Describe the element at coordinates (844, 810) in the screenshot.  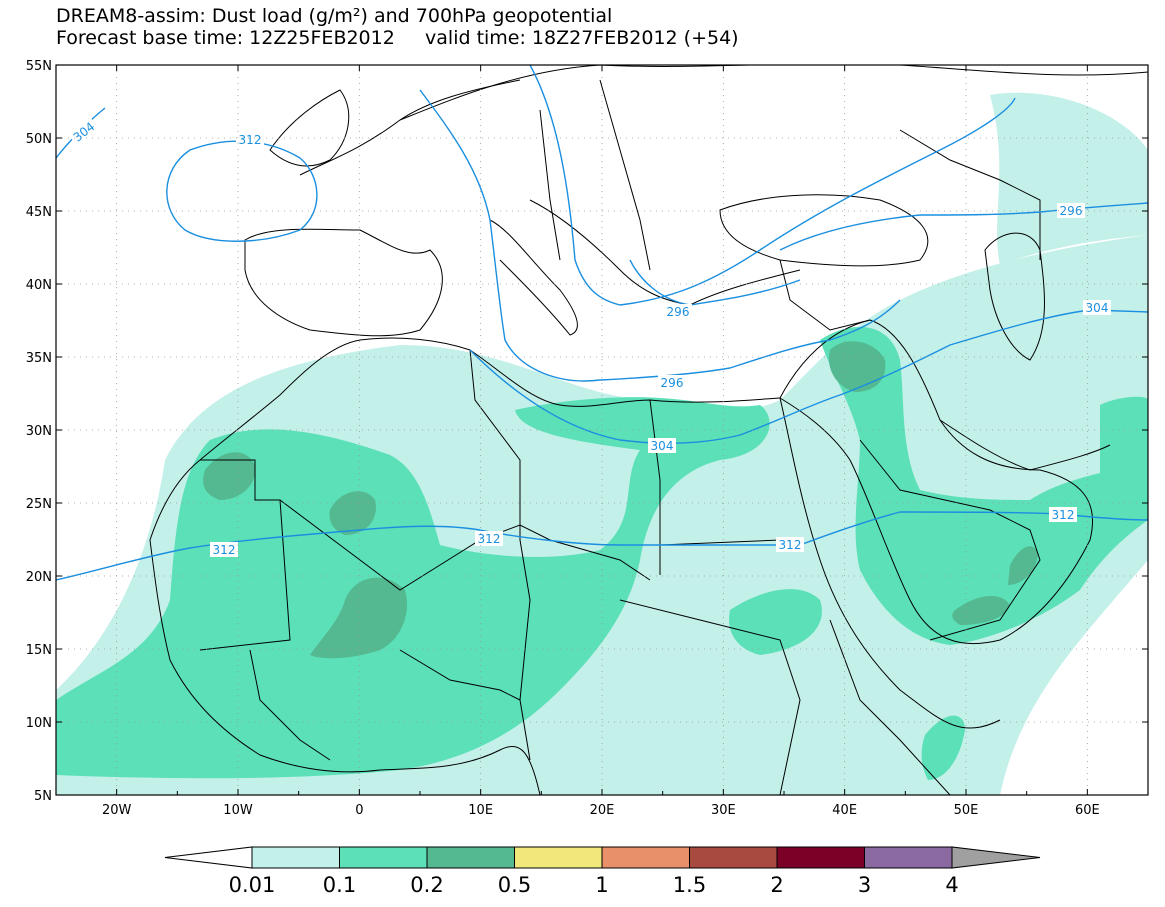
I see `lon-label: 40E` at that location.